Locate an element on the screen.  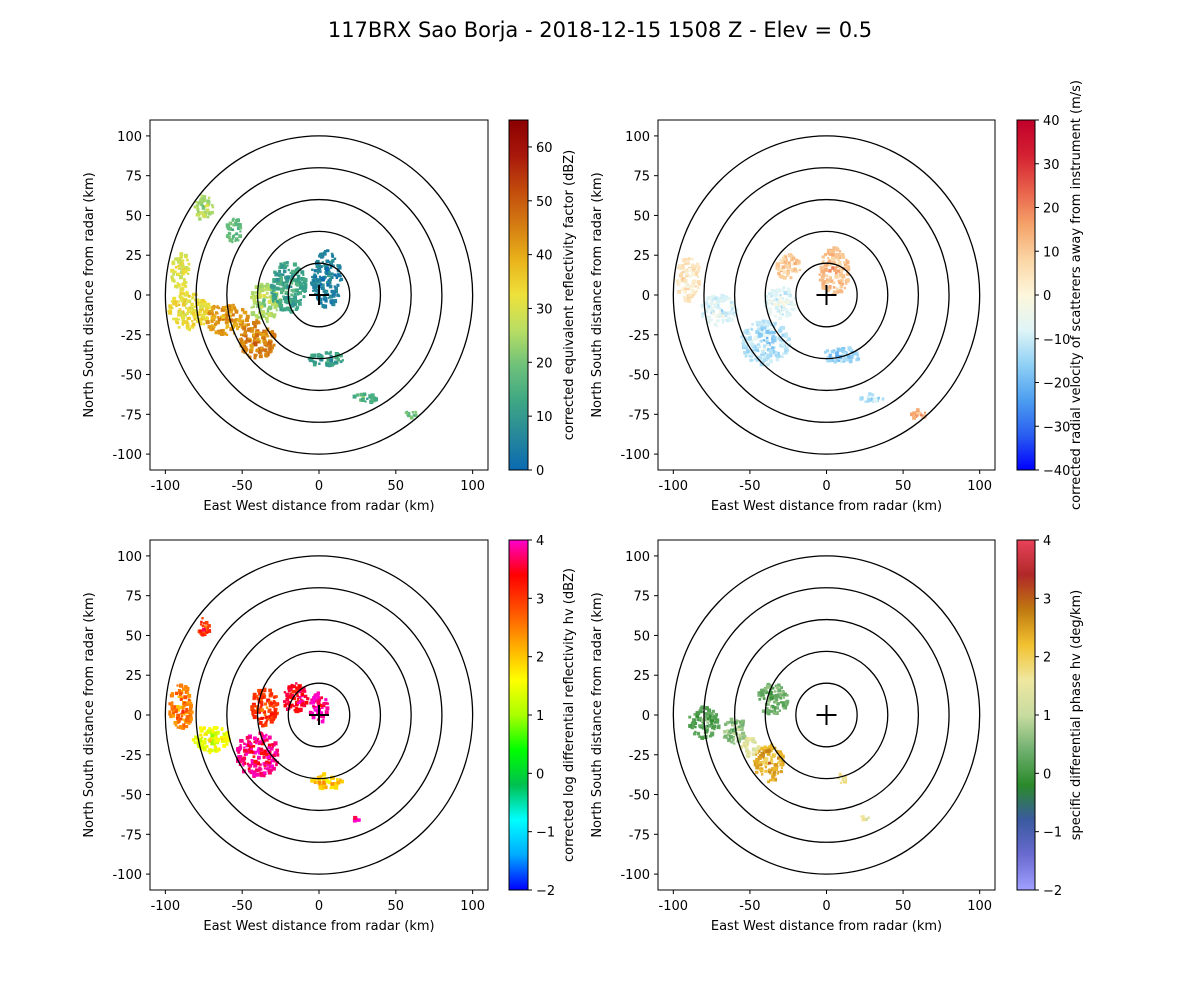
y-axis-label: North South distance from radar (km) is located at coordinates (597, 294).